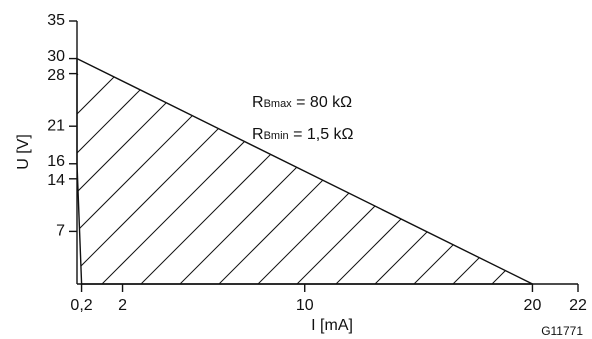  I want to click on y-tick-label: 21, so click(56, 125).